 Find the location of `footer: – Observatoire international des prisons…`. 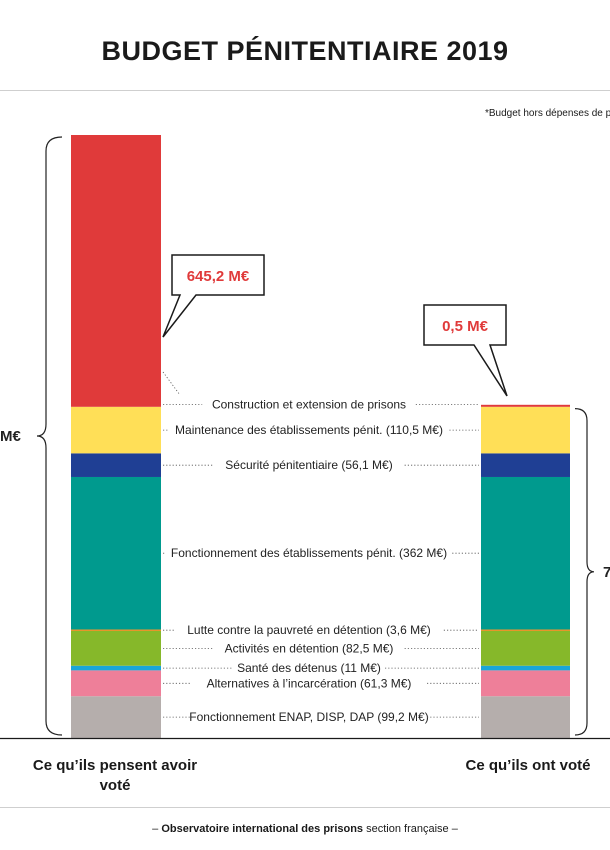

footer: – Observatoire international des prisons… is located at coordinates (305, 829).